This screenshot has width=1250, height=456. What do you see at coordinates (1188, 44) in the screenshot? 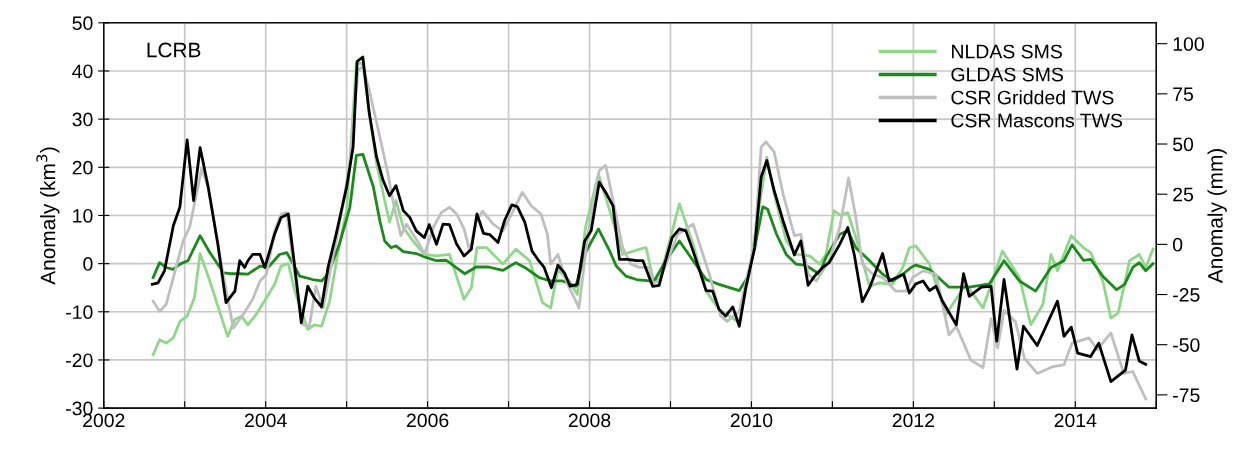
I see `y2-tick-label: 100` at bounding box center [1188, 44].